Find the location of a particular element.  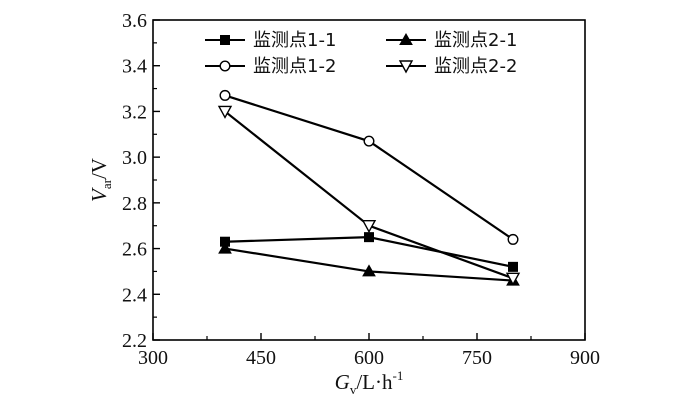

y-tick-label: 2.6 is located at coordinates (134, 250).